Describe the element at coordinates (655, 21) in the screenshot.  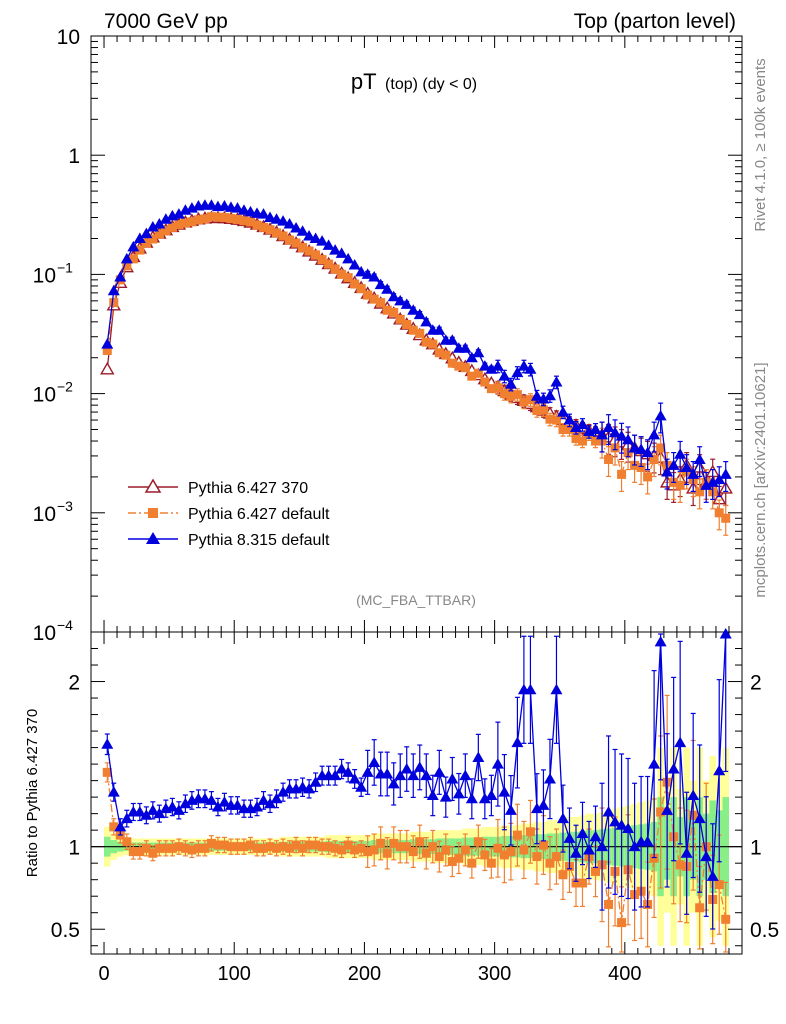
I see `header-process: Top (parton level)` at that location.